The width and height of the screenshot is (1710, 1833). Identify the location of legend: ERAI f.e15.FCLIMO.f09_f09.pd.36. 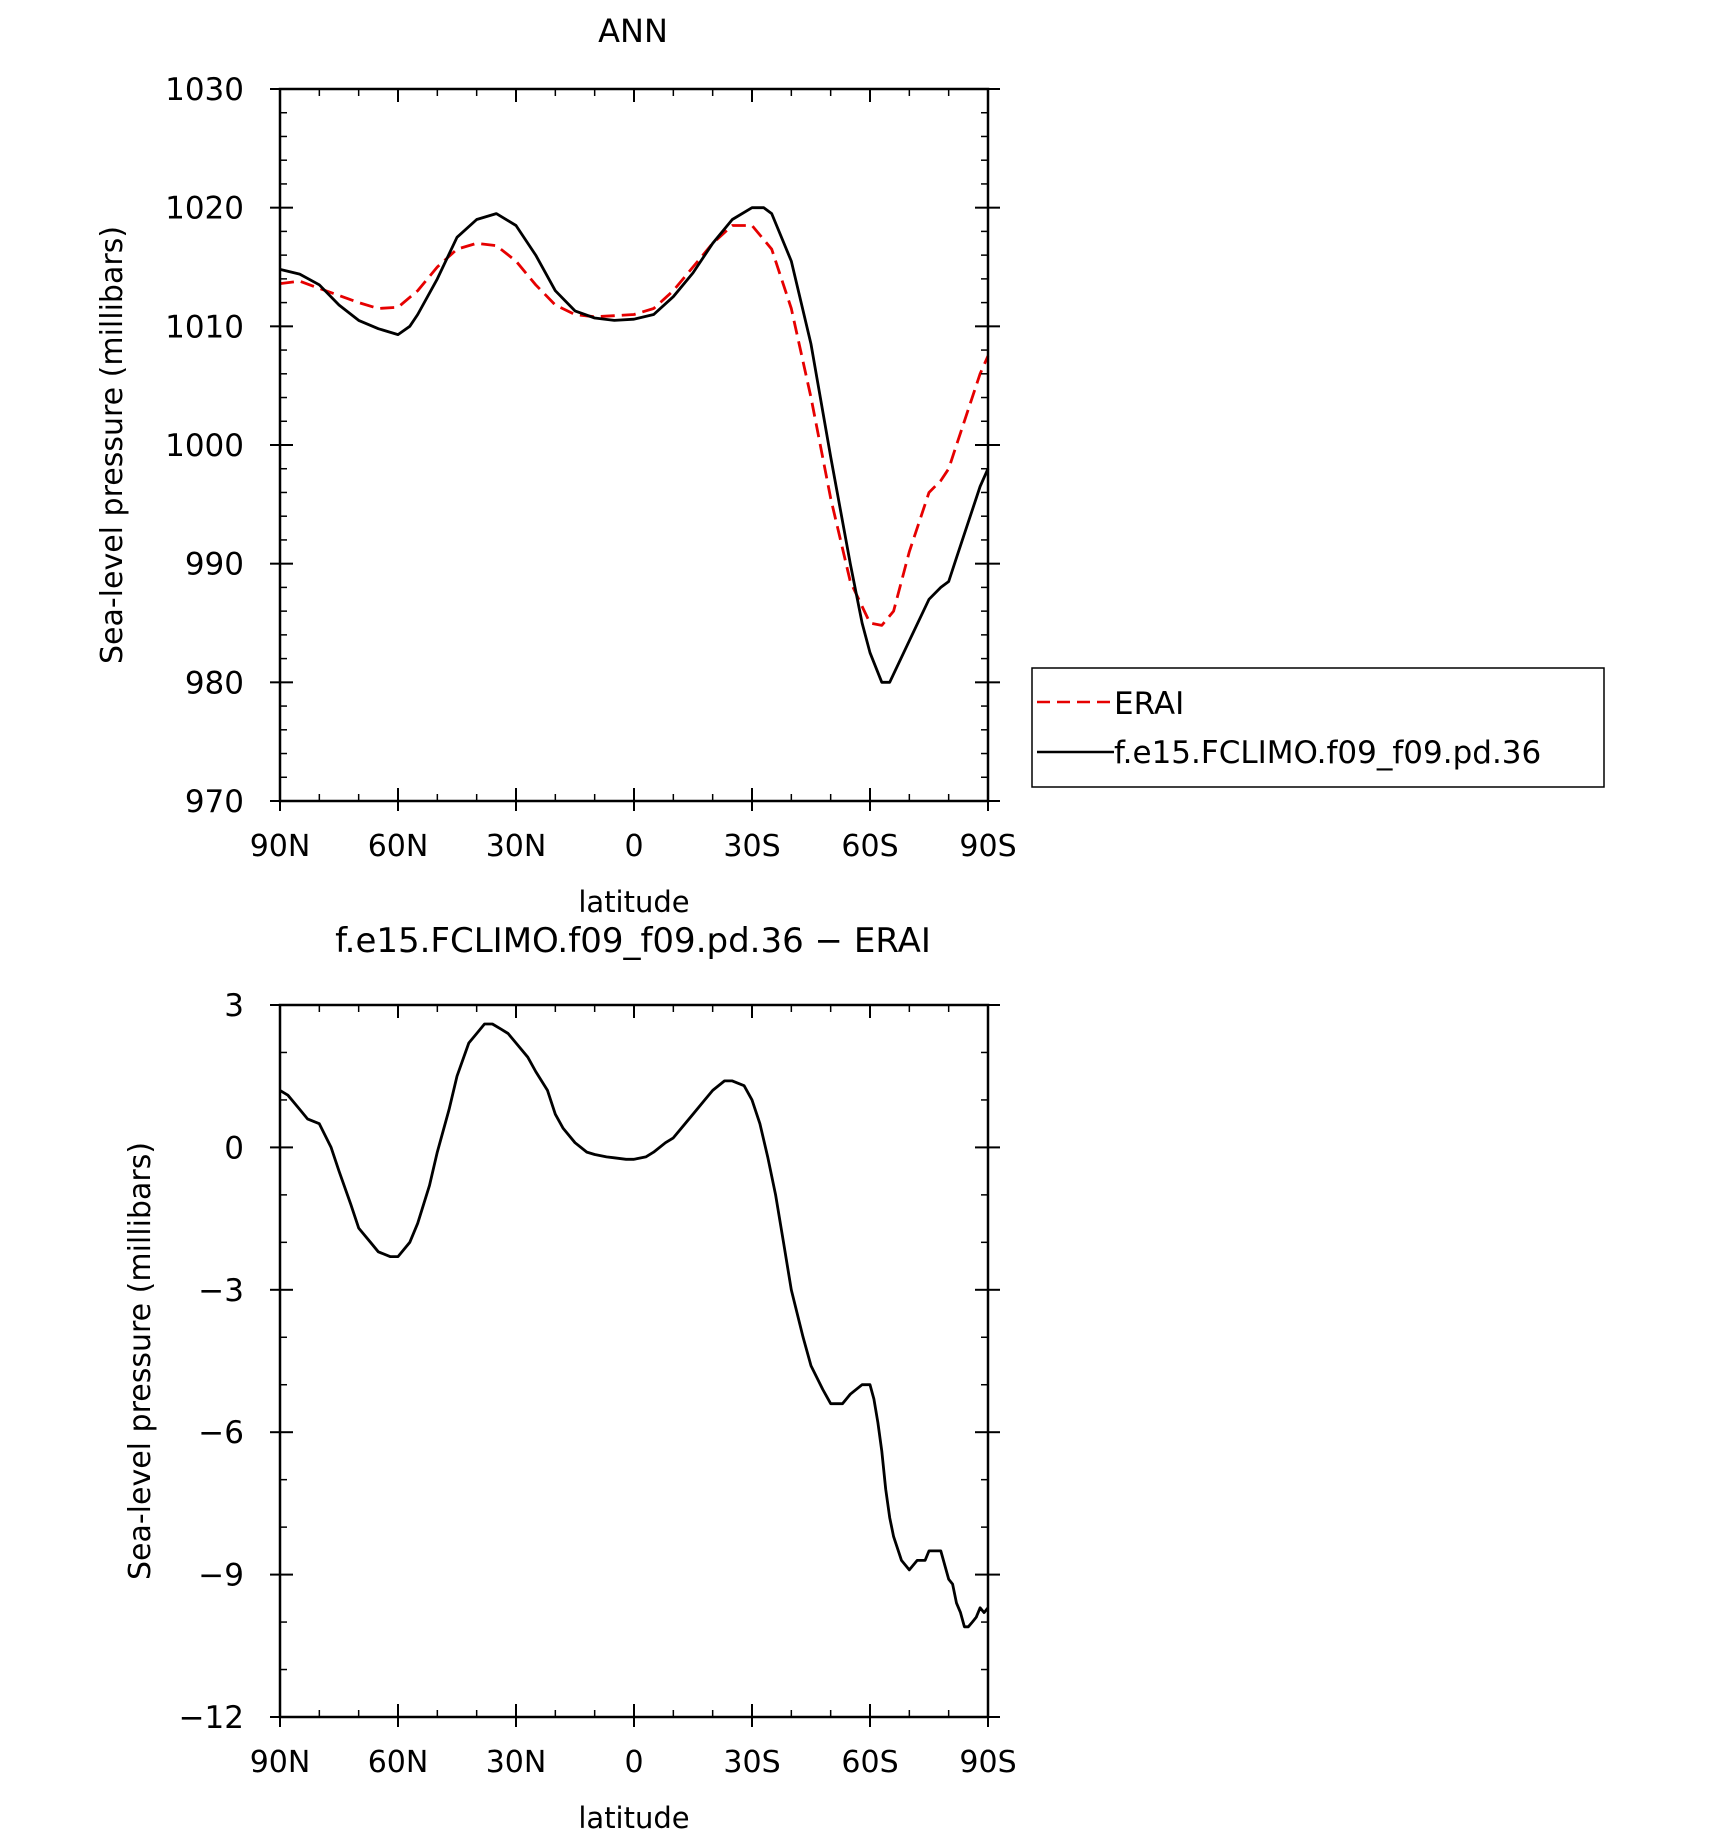
(1318, 727).